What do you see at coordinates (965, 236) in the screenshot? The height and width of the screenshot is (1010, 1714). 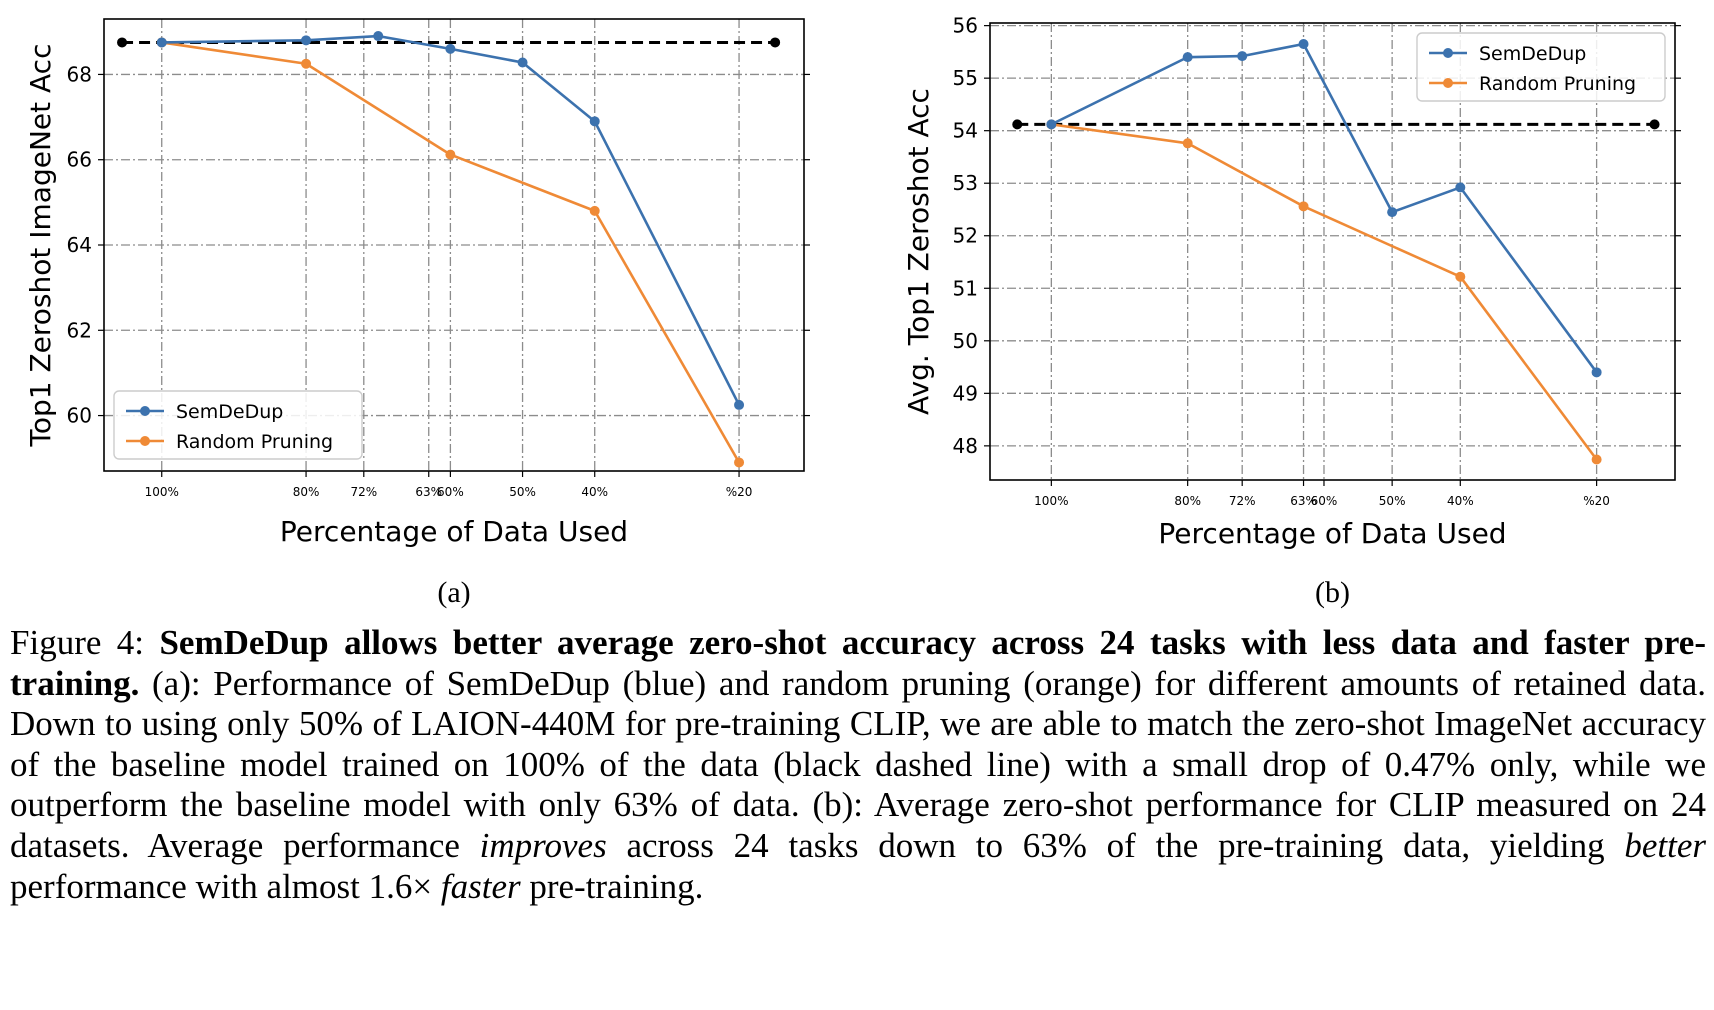 I see `y-tick-label: 52` at bounding box center [965, 236].